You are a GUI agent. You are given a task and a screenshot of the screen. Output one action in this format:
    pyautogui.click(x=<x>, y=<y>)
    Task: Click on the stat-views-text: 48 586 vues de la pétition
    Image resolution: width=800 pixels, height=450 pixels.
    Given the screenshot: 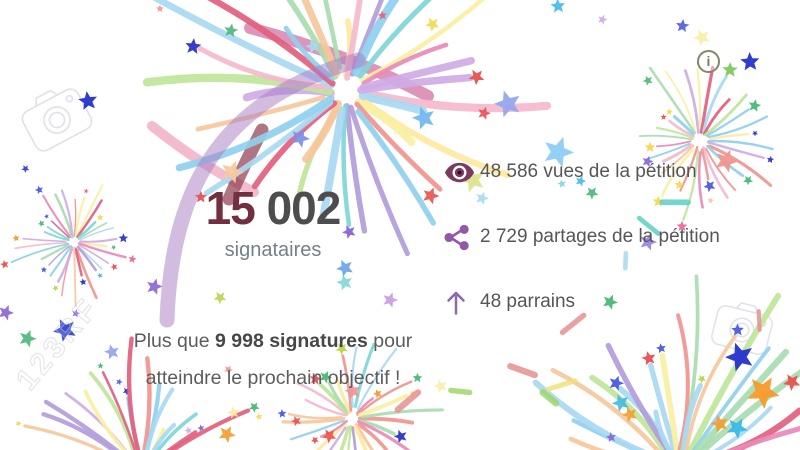 What is the action you would take?
    pyautogui.click(x=588, y=171)
    